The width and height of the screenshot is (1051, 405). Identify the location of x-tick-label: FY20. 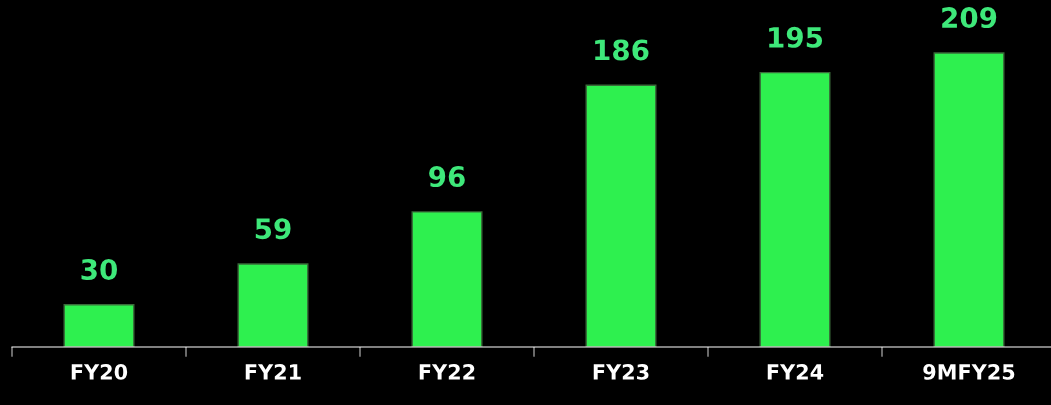
(99, 372).